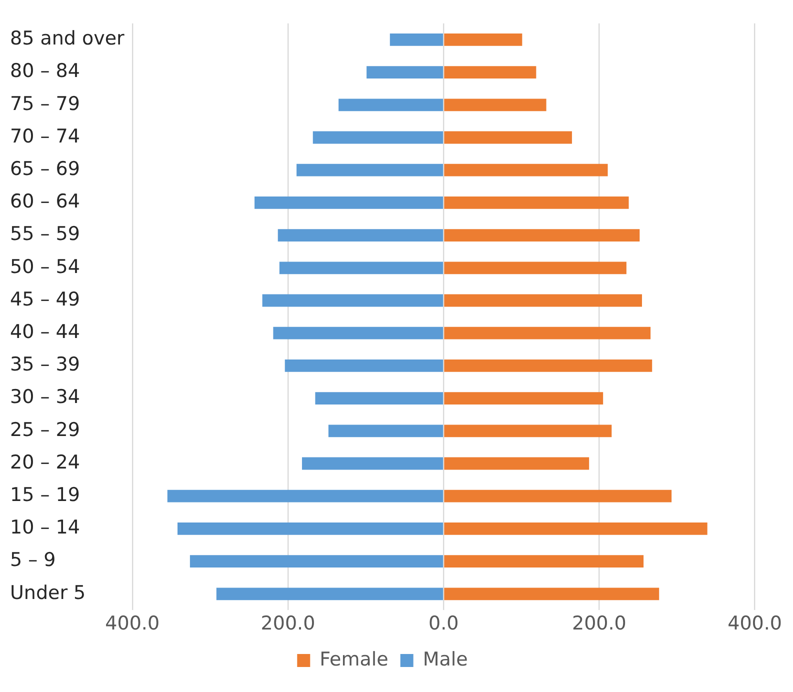  What do you see at coordinates (48, 593) in the screenshot?
I see `y-tick-label: Under 5` at bounding box center [48, 593].